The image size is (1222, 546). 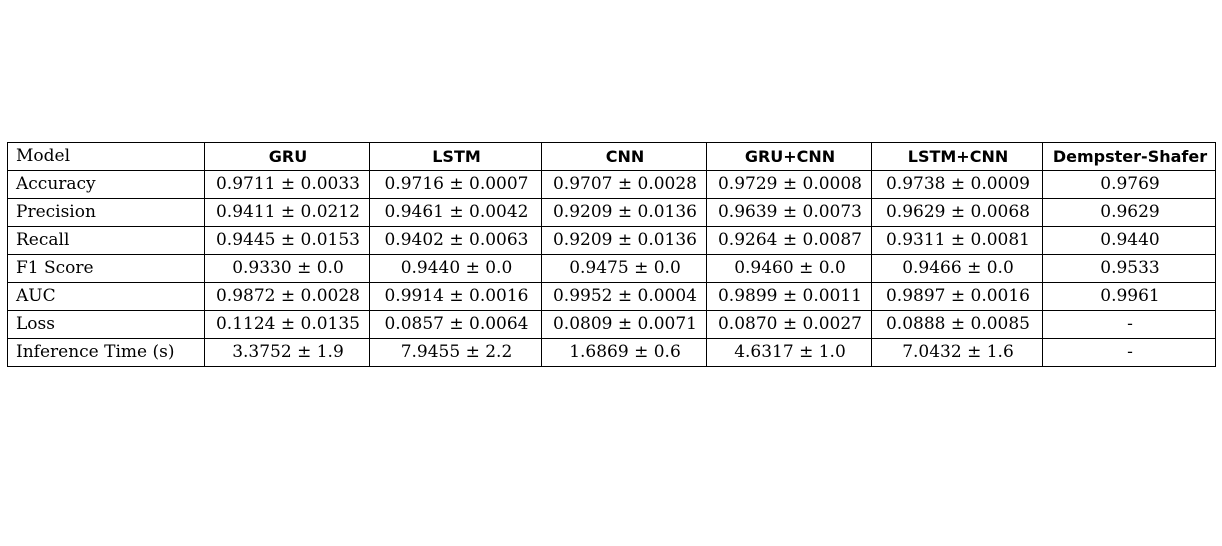 What do you see at coordinates (957, 324) in the screenshot?
I see `table-cell: 0.0888 ± 0.0085` at bounding box center [957, 324].